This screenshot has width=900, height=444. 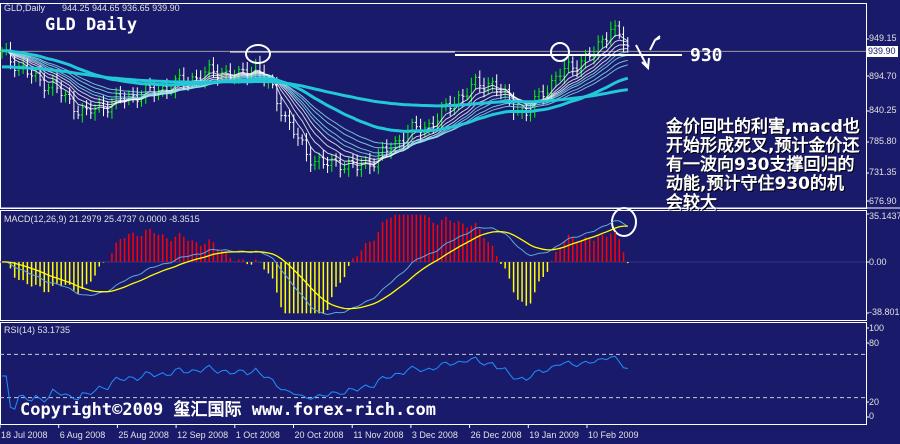 I want to click on chart-title: GLD Daily, so click(x=91, y=25).